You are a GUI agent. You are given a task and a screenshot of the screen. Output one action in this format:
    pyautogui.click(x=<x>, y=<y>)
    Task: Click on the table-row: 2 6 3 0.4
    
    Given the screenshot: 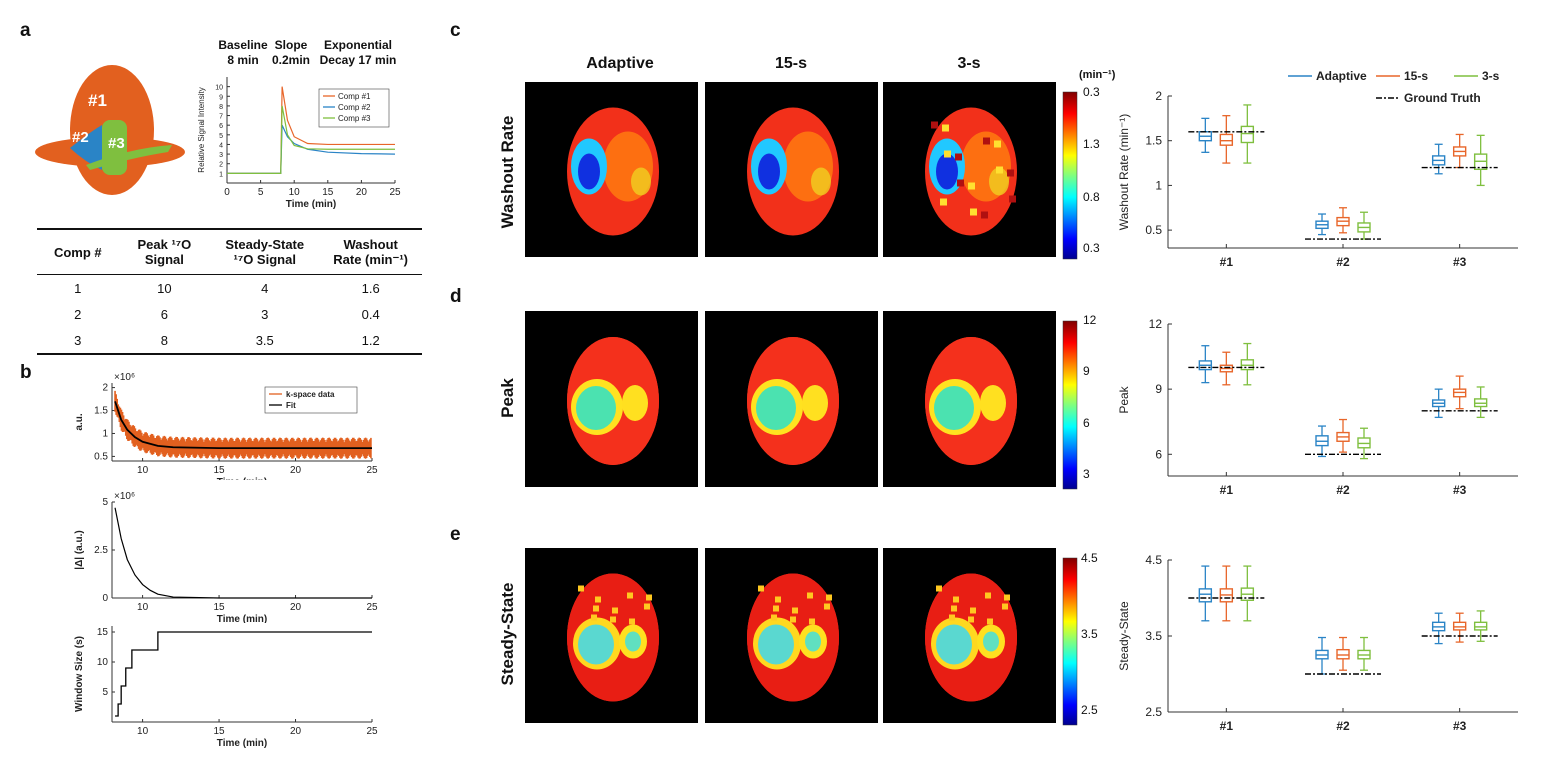 What is the action you would take?
    pyautogui.click(x=229, y=314)
    